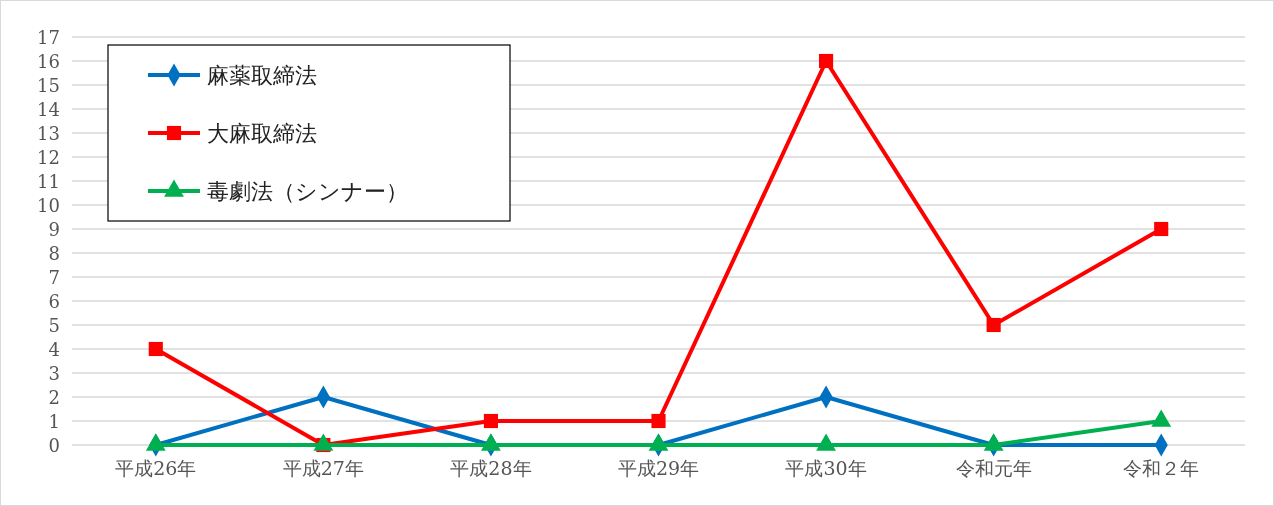 Image resolution: width=1274 pixels, height=506 pixels. What do you see at coordinates (54, 373) in the screenshot?
I see `y-tick-label: 3` at bounding box center [54, 373].